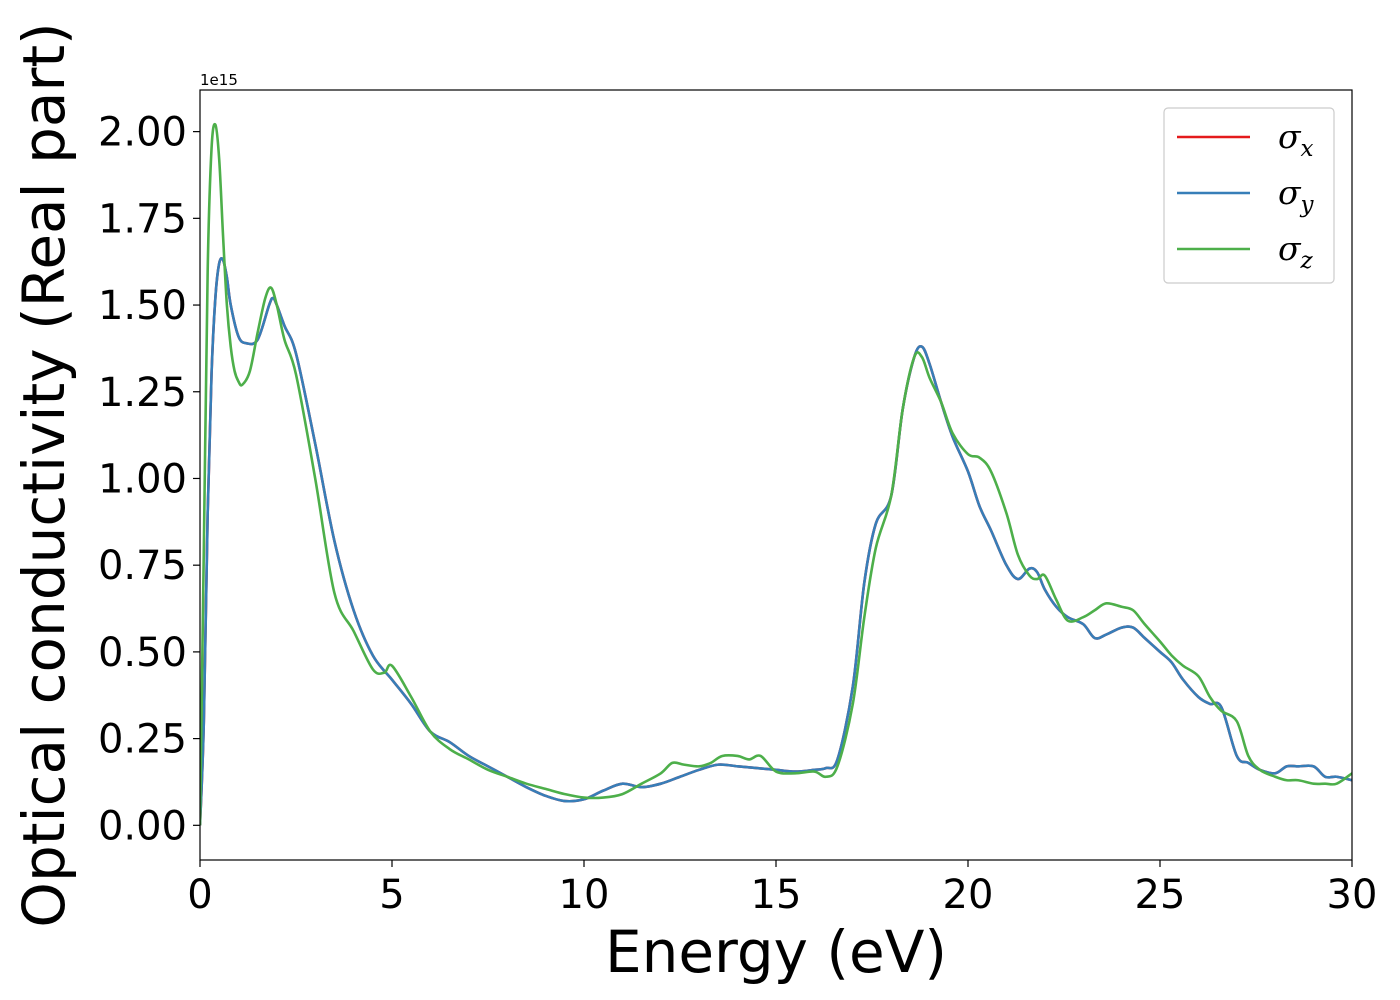 Image resolution: width=1400 pixels, height=1000 pixels. What do you see at coordinates (776, 895) in the screenshot?
I see `x-tick-label: 15` at bounding box center [776, 895].